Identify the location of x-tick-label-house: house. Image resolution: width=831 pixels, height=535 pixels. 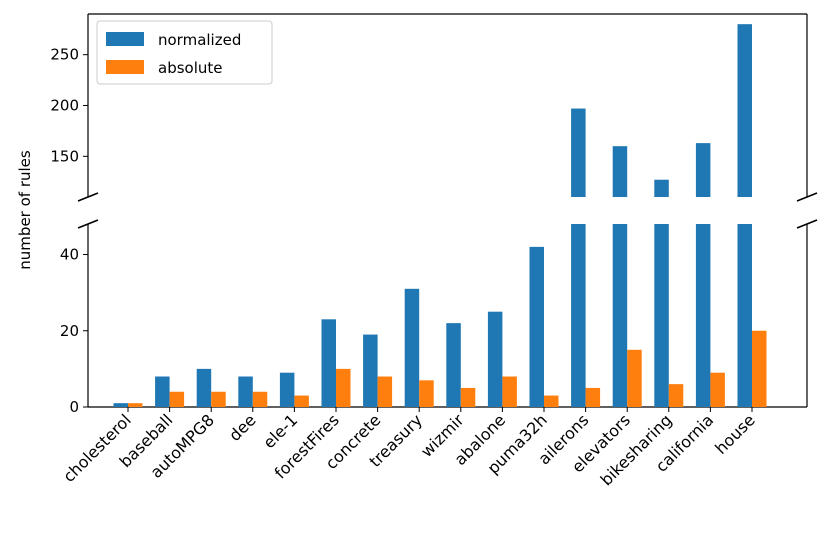
(735, 434).